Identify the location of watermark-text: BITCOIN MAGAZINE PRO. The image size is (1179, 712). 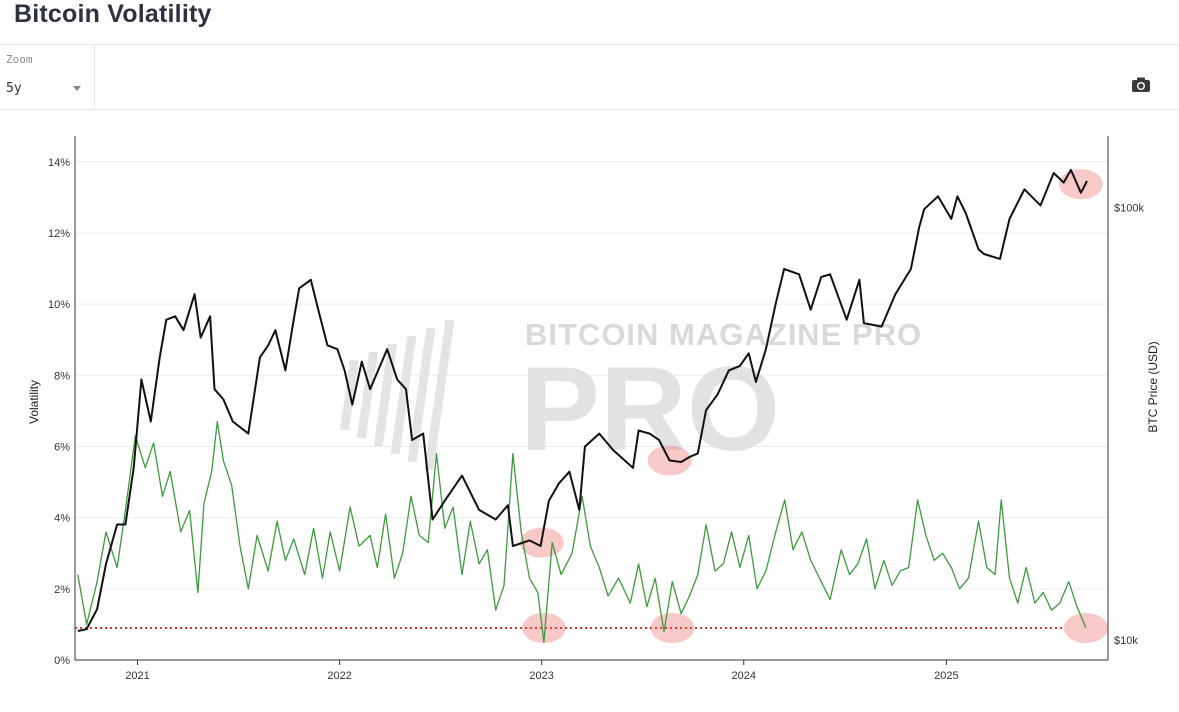
(723, 334).